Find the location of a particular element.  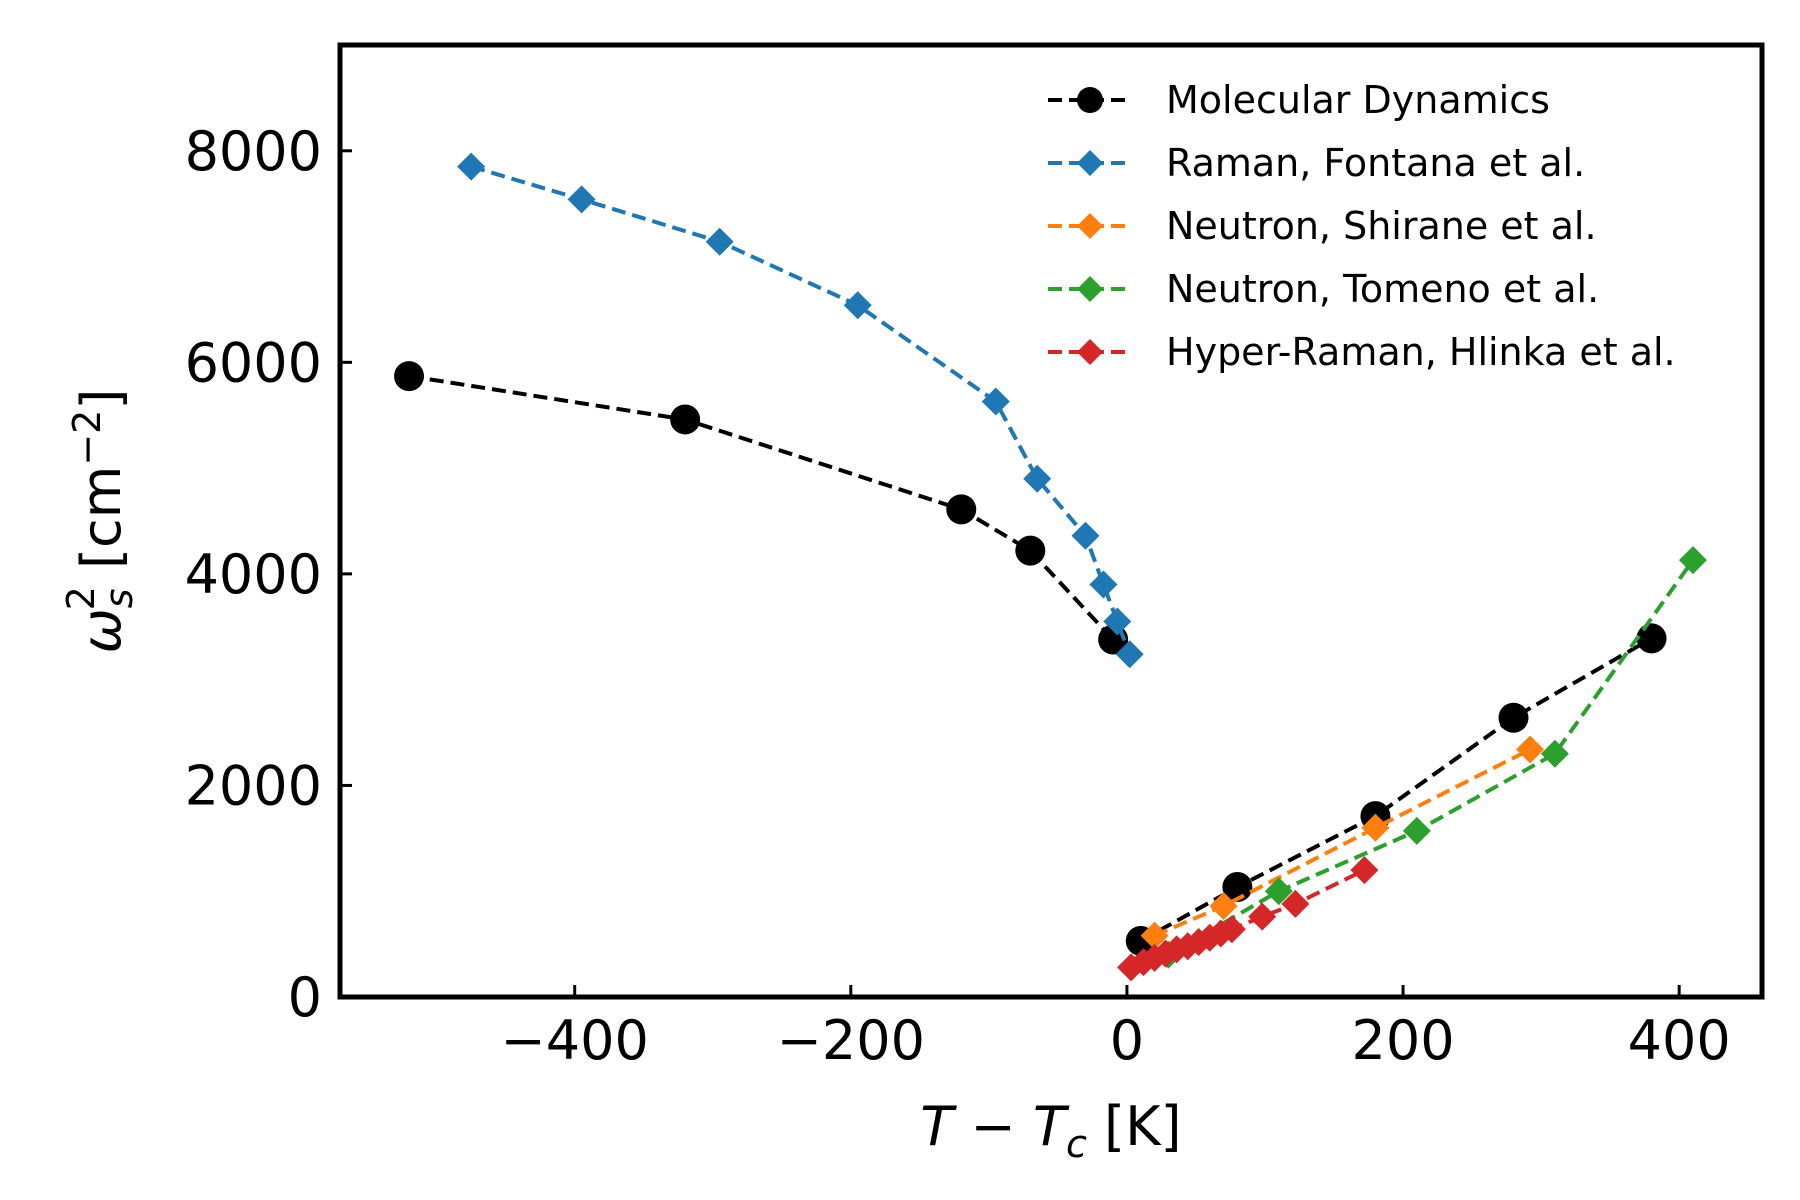

legend-label: Molecular Dynamics is located at coordinates (1358, 100).